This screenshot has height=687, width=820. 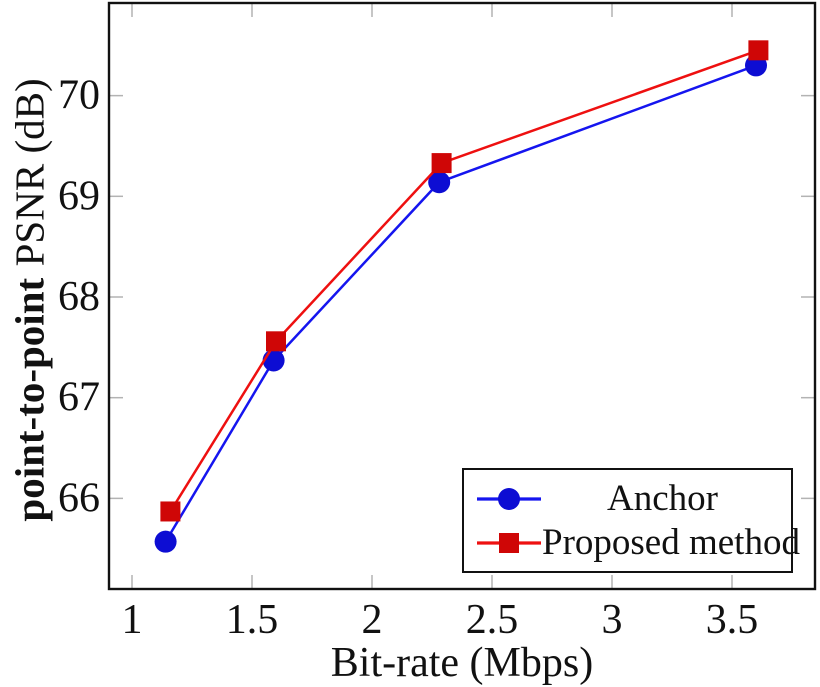 What do you see at coordinates (631, 520) in the screenshot?
I see `legend-box: Anchor Proposed method` at bounding box center [631, 520].